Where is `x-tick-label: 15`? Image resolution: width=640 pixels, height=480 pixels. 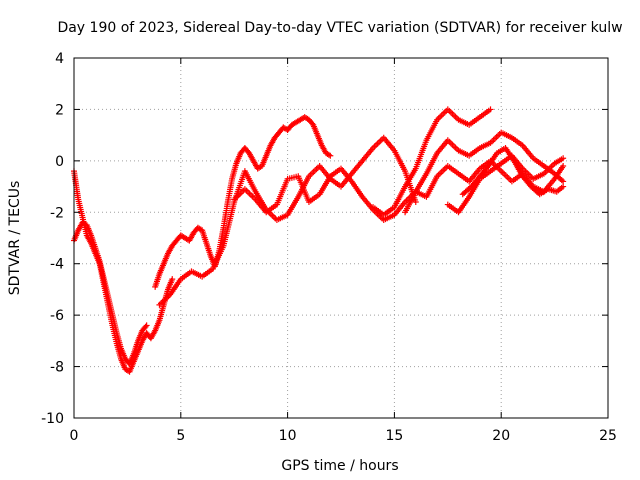
x-tick-label: 15 is located at coordinates (394, 436).